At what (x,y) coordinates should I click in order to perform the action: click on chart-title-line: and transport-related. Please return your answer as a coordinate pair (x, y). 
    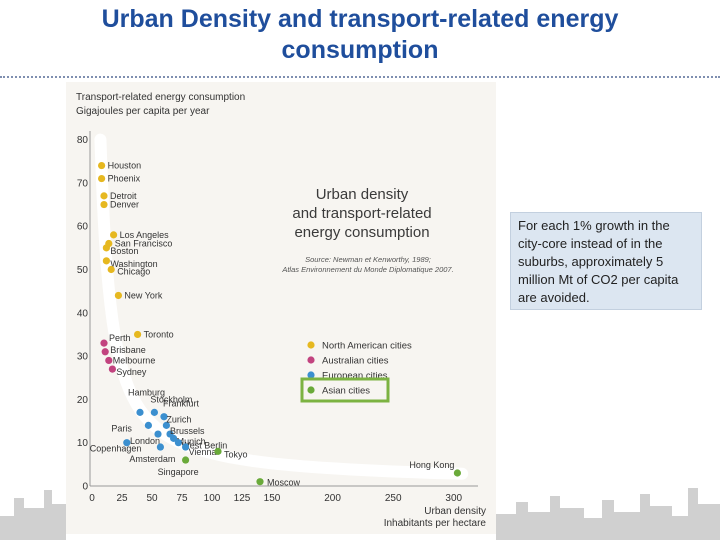
    Looking at the image, I should click on (361, 213).